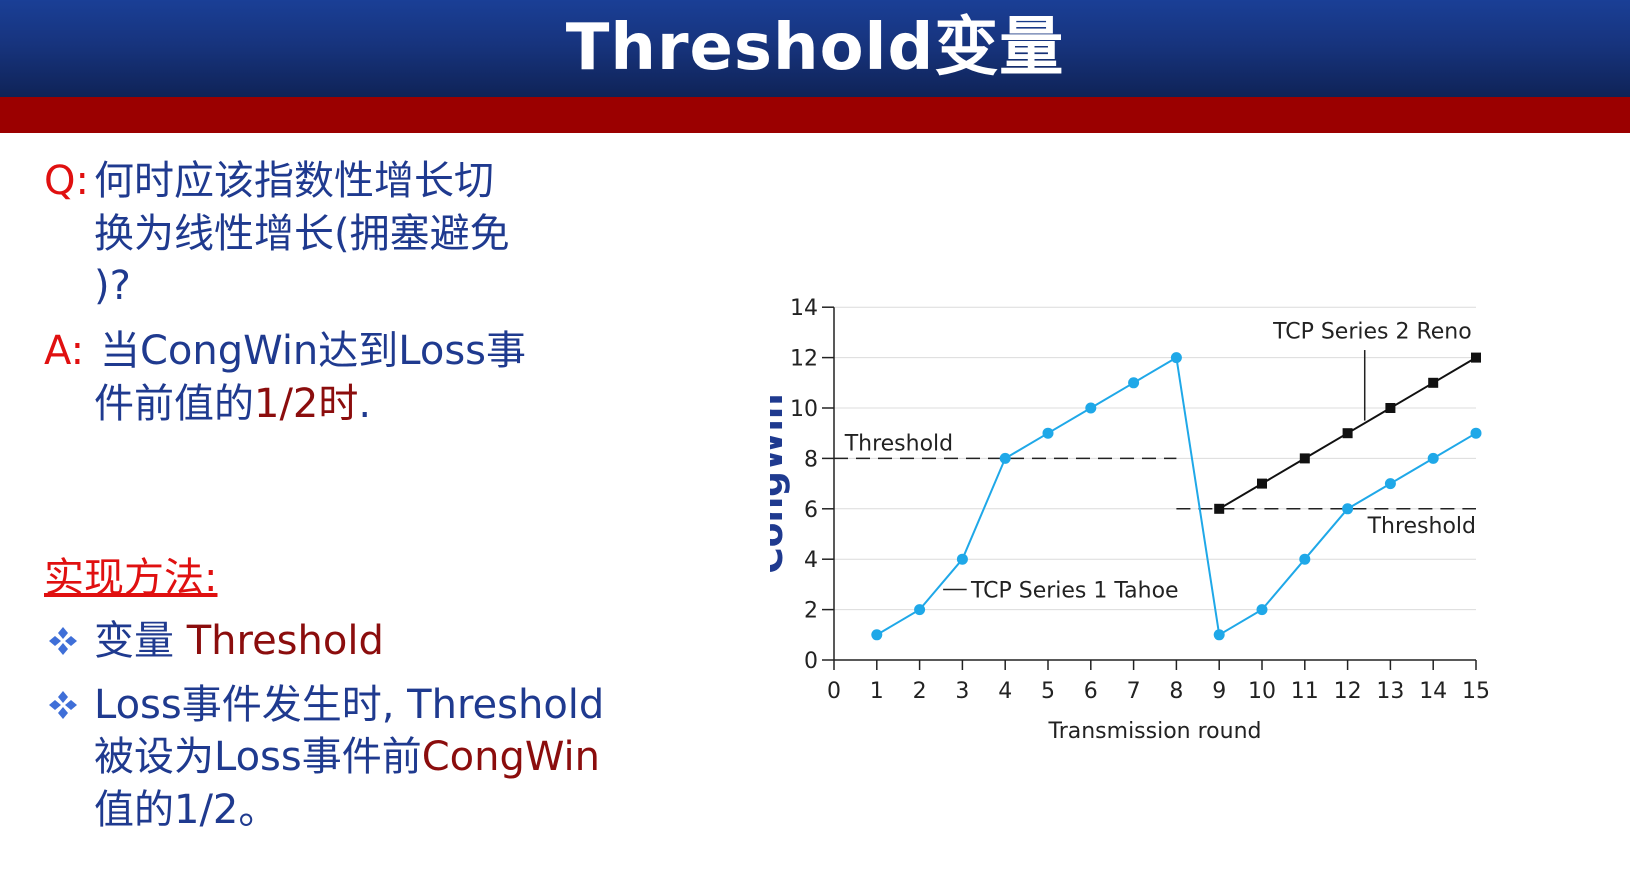 The width and height of the screenshot is (1630, 888). What do you see at coordinates (1433, 691) in the screenshot?
I see `x-tick-label: 14` at bounding box center [1433, 691].